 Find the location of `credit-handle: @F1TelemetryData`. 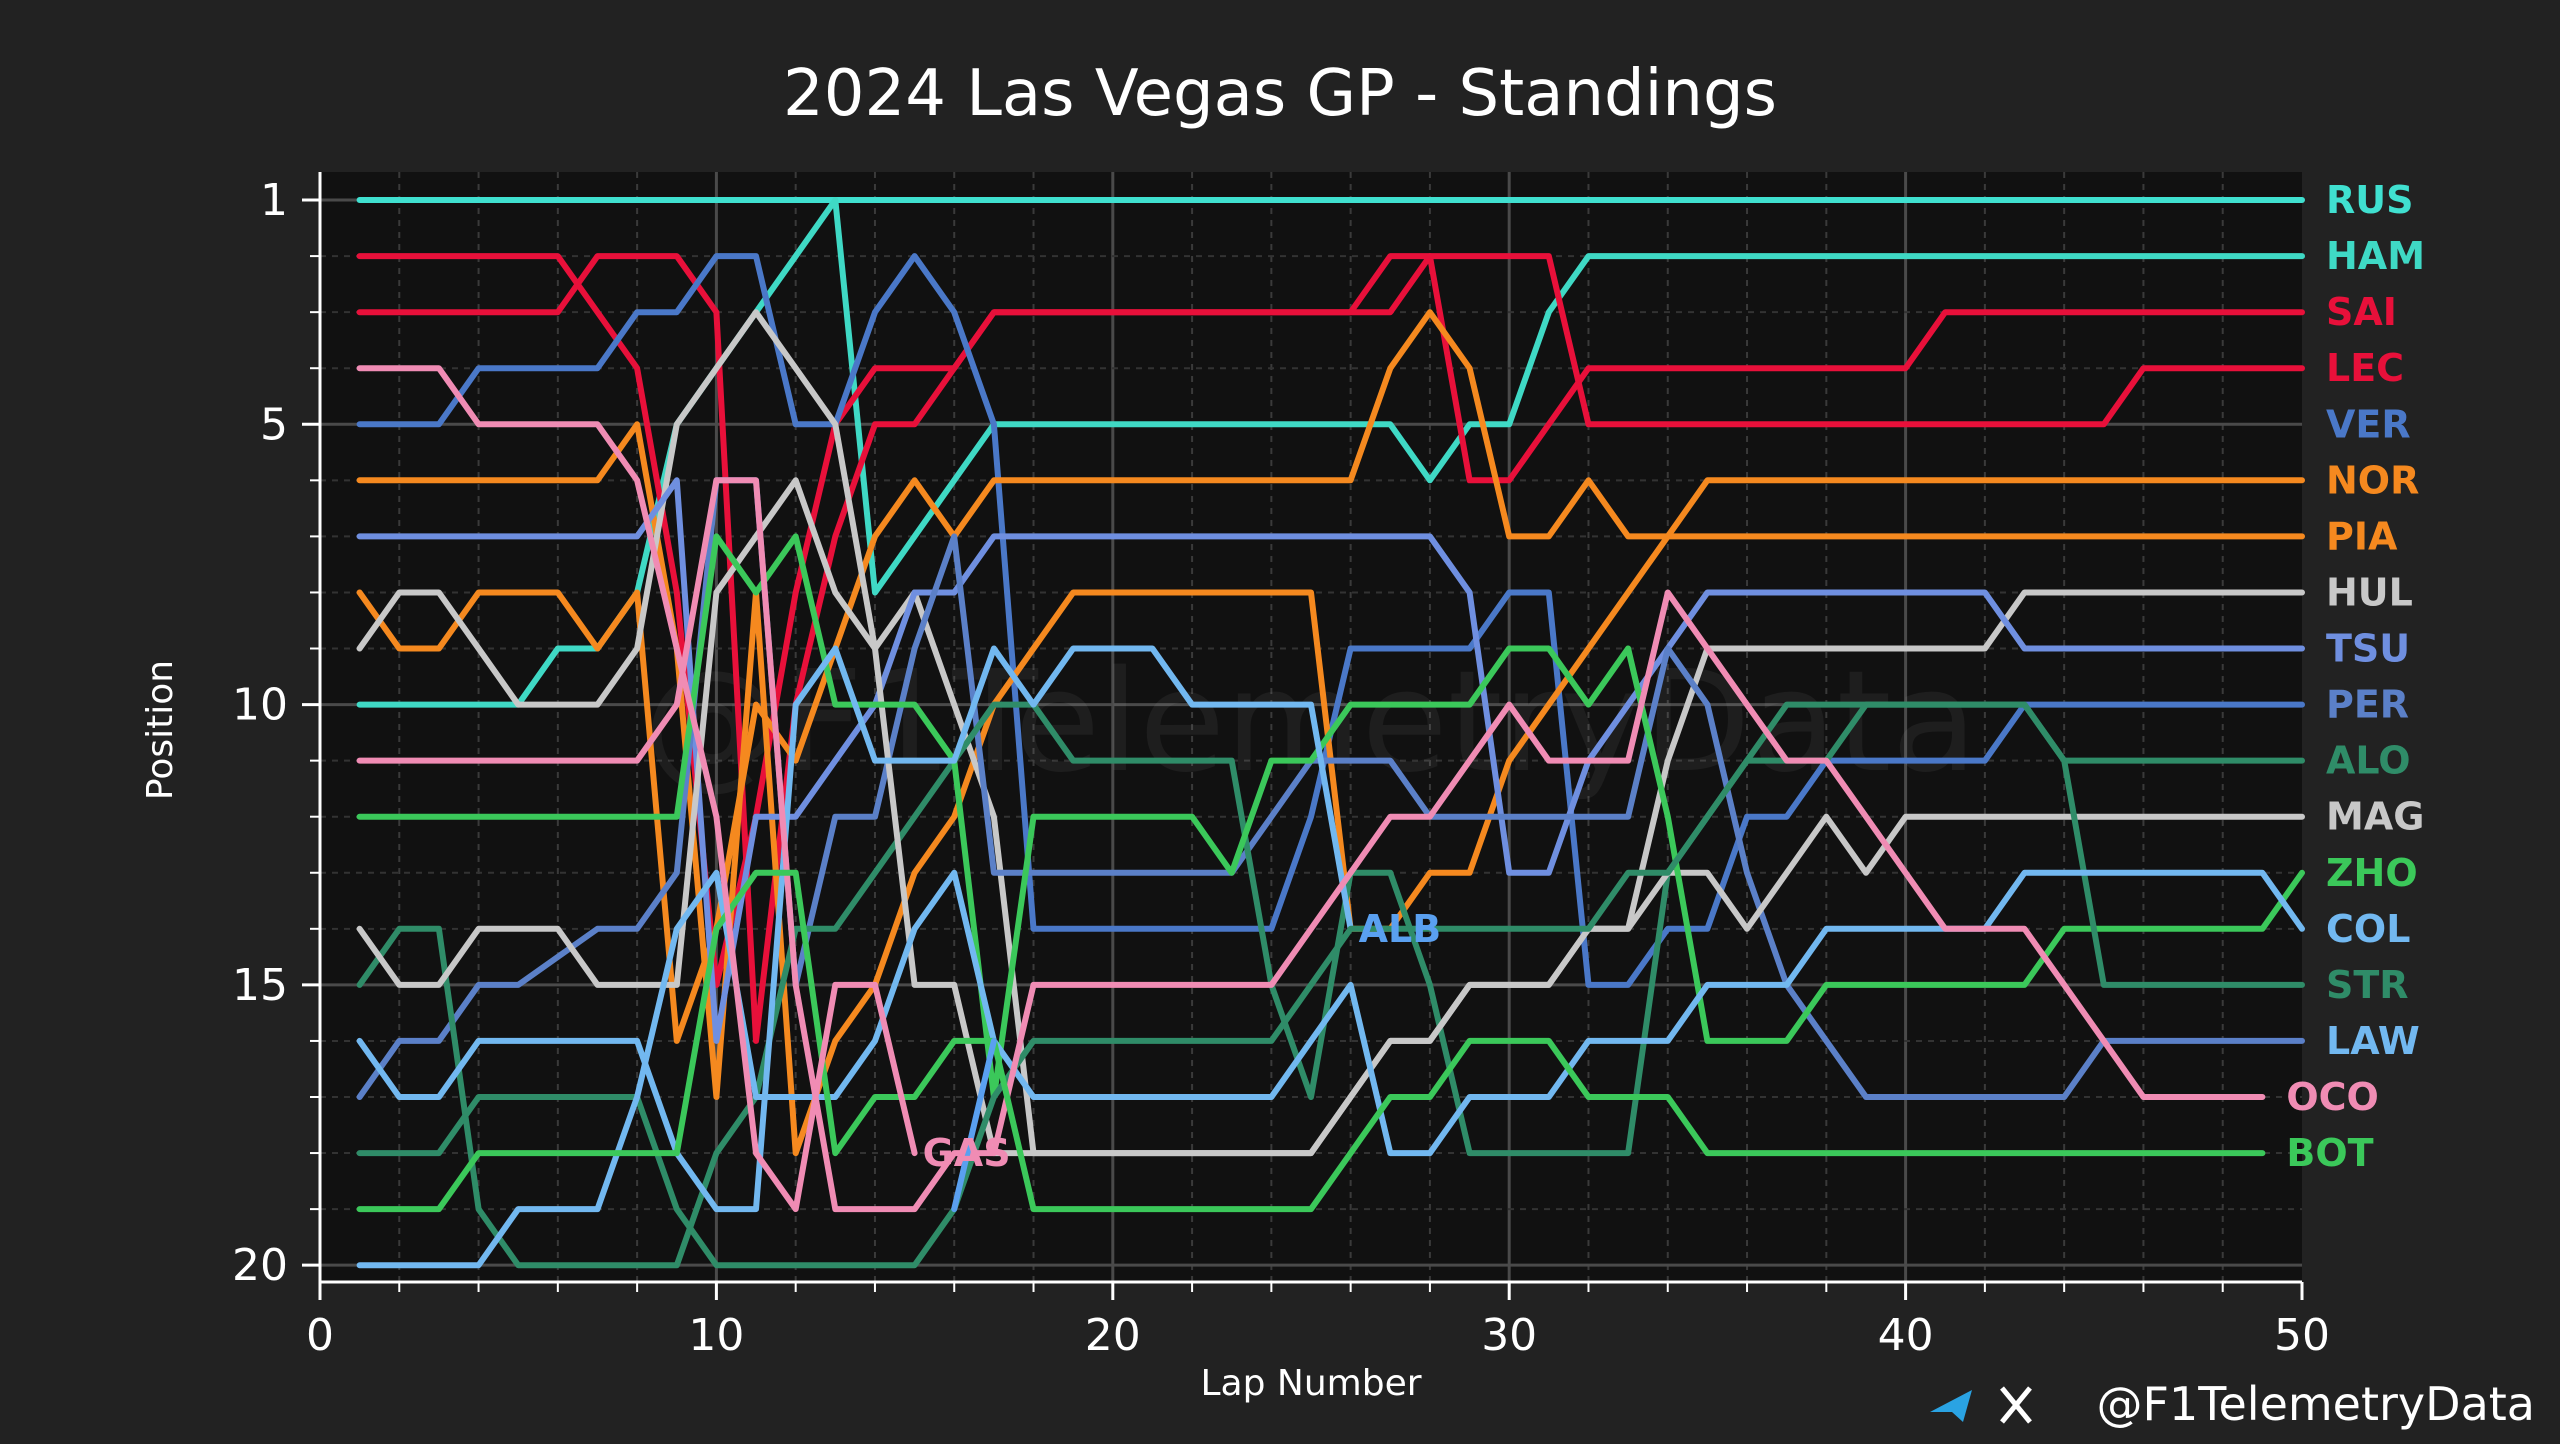

credit-handle: @F1TelemetryData is located at coordinates (2315, 1404).